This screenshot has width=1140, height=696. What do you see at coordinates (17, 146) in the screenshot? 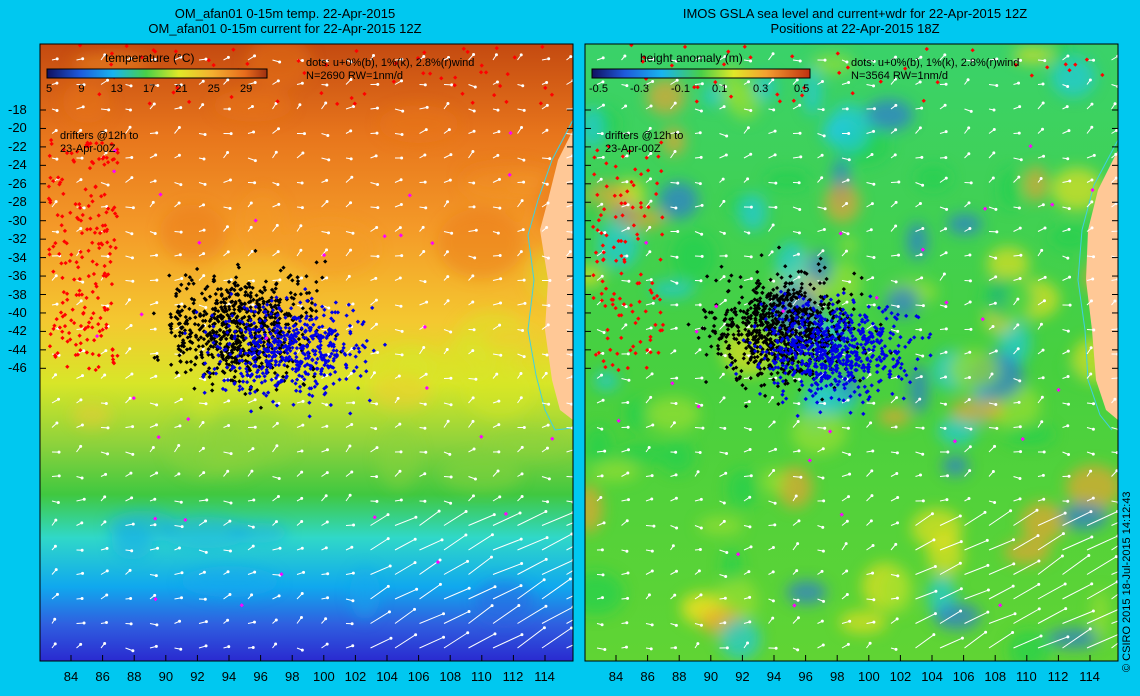
I see `lat-label: -22` at bounding box center [17, 146].